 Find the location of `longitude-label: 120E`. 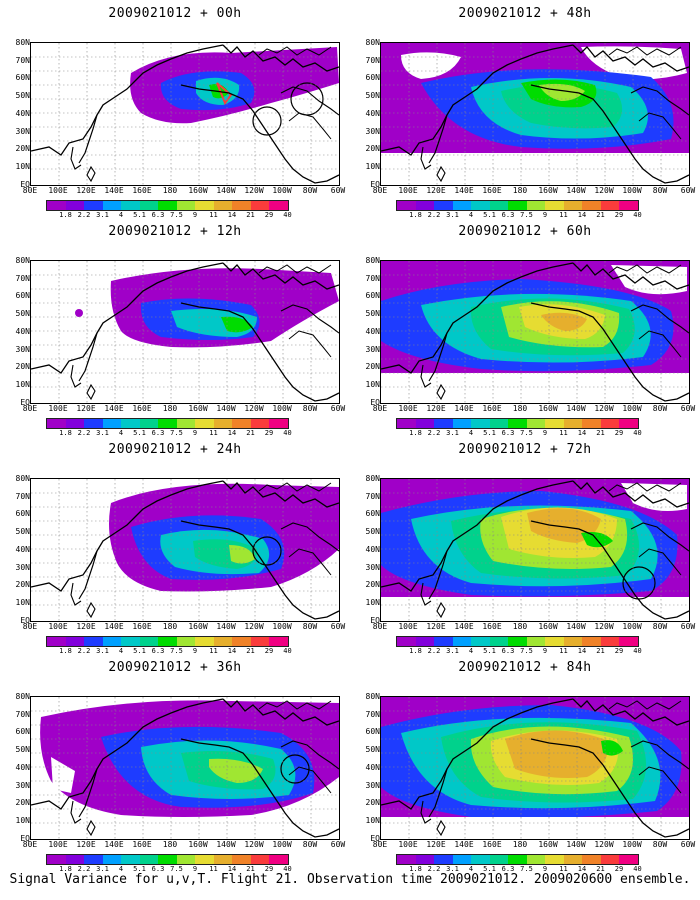

longitude-label: 120E is located at coordinates (436, 844).